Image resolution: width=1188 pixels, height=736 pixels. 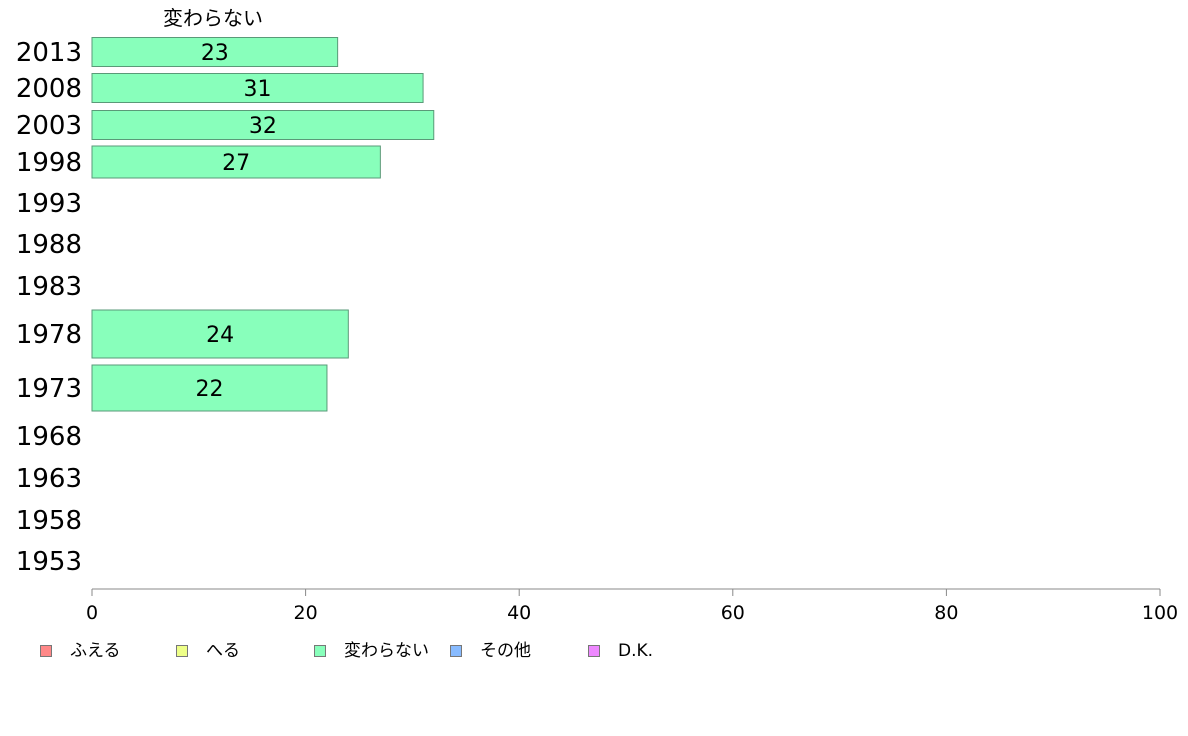 I want to click on x-axis: 0 20 40 60 80 100, so click(x=632, y=606).